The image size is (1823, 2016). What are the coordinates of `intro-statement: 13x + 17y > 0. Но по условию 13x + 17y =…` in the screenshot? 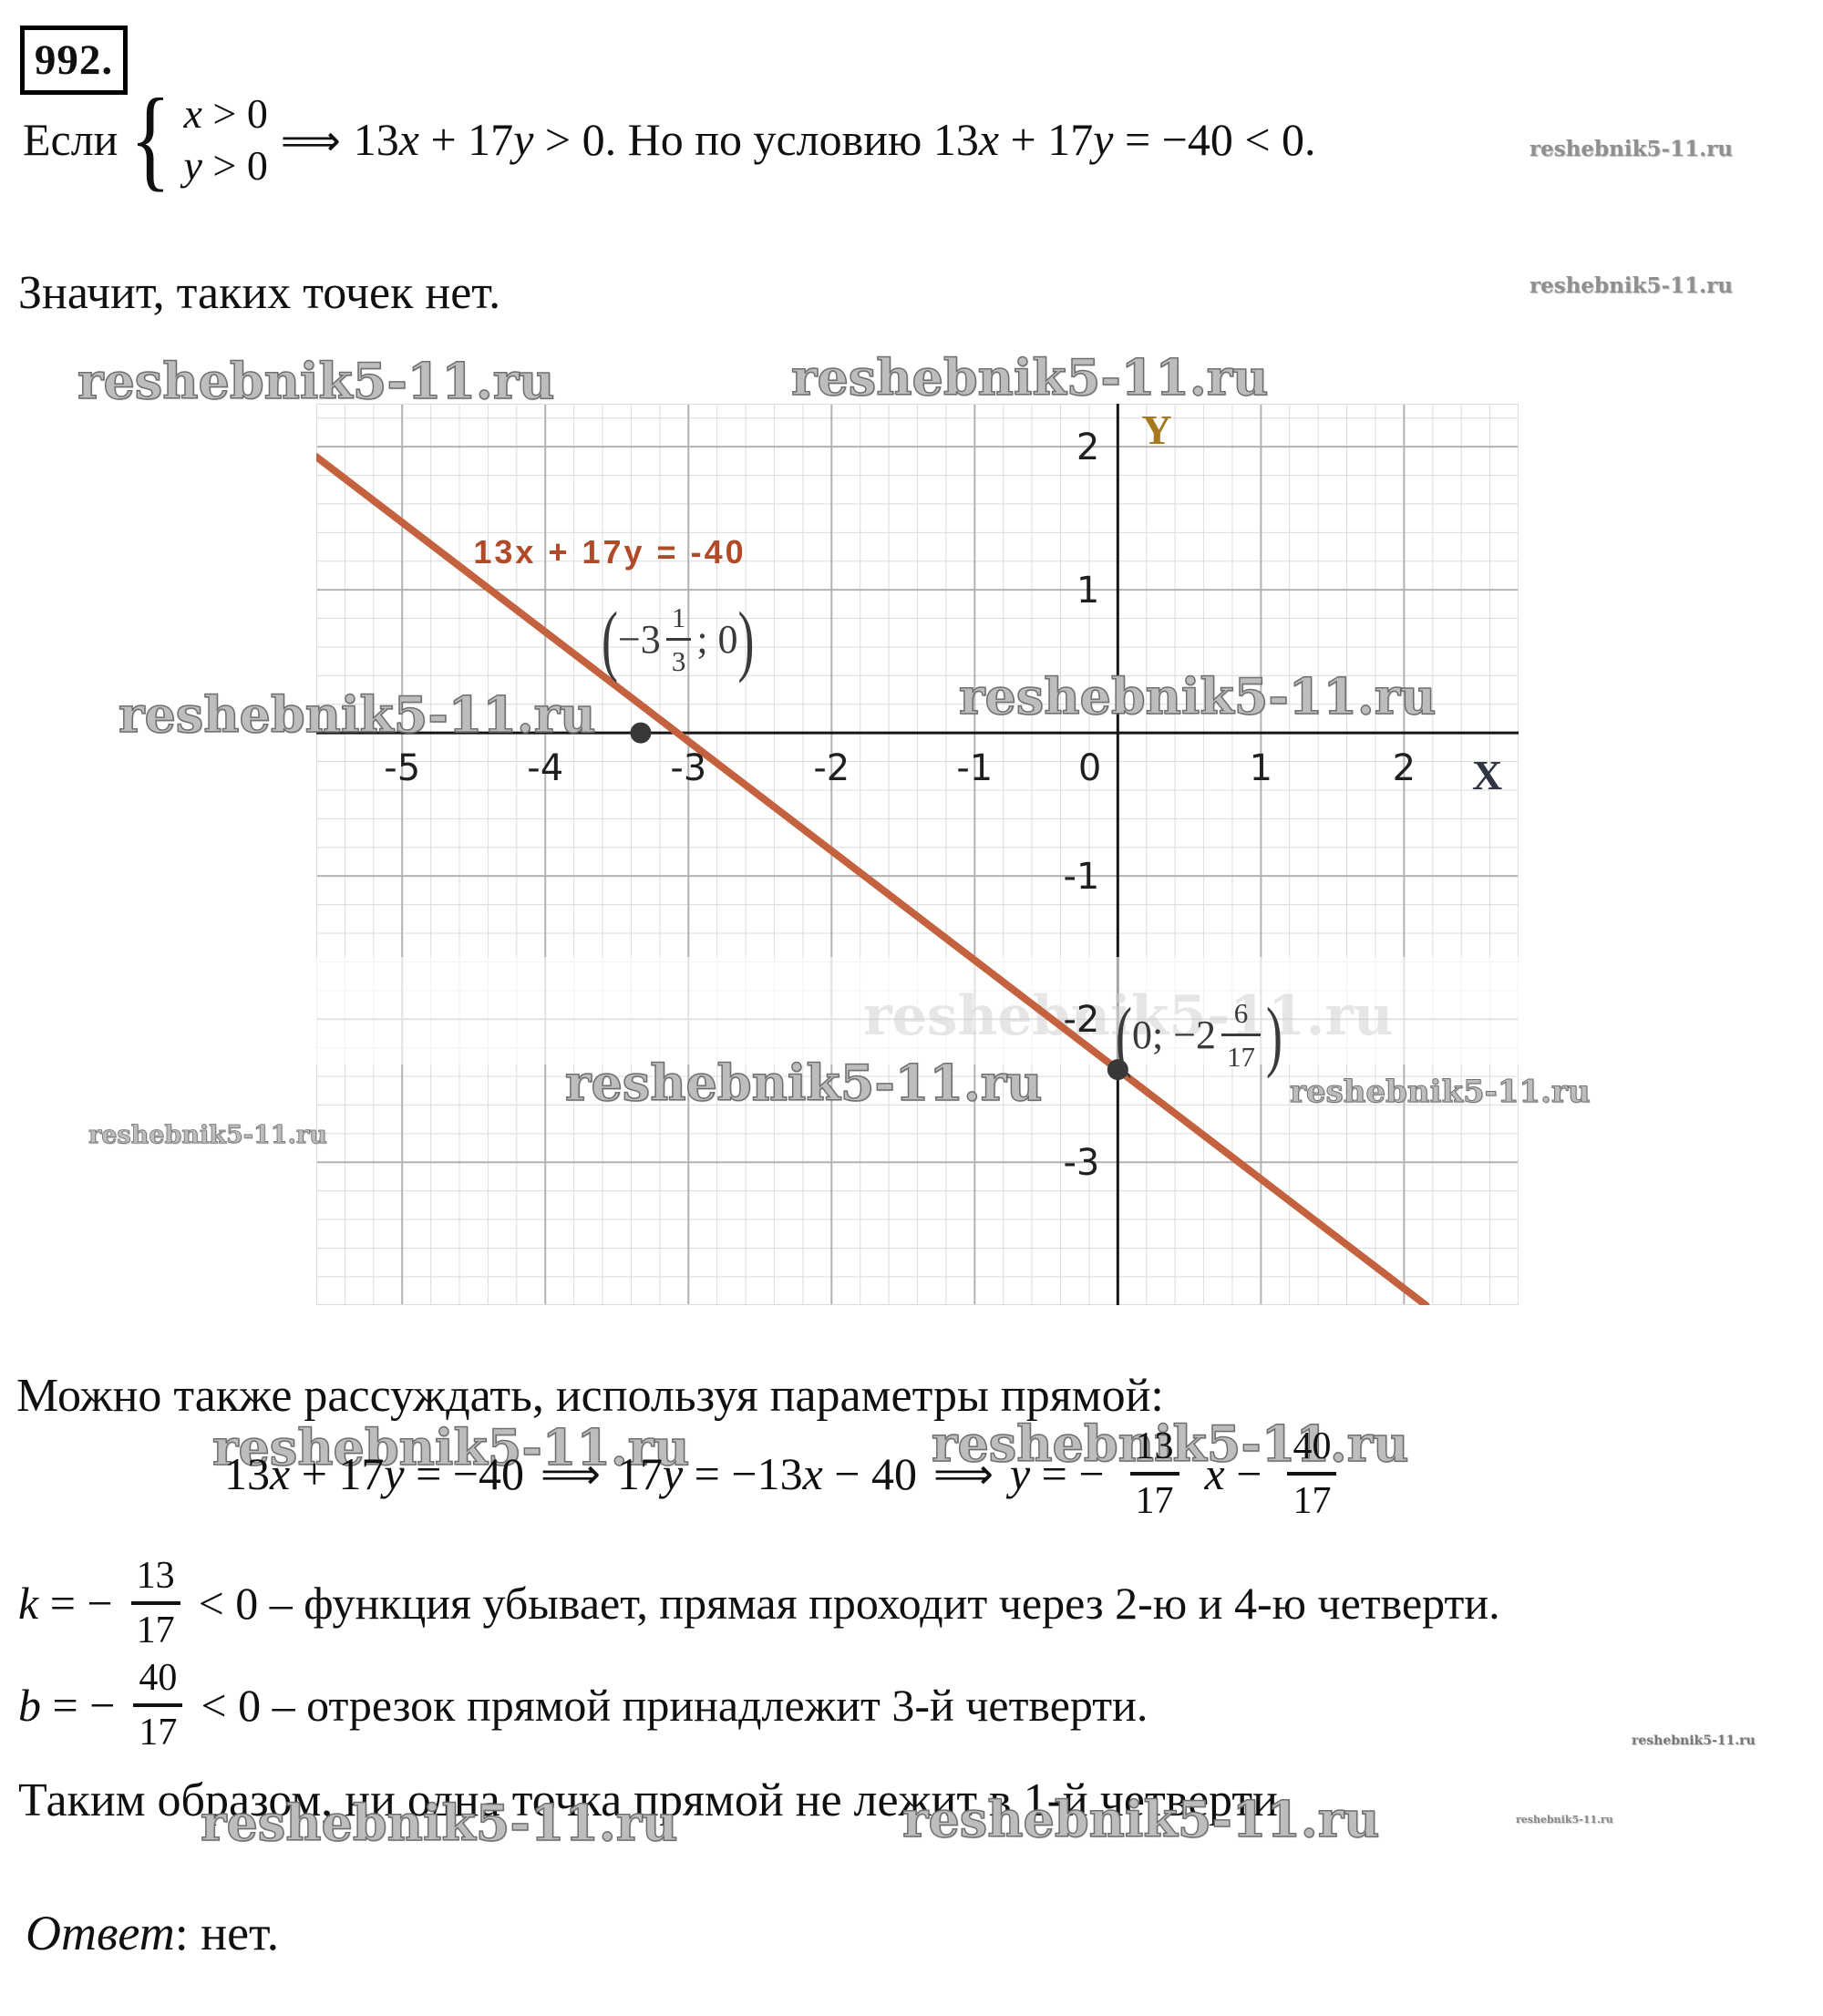 It's located at (834, 140).